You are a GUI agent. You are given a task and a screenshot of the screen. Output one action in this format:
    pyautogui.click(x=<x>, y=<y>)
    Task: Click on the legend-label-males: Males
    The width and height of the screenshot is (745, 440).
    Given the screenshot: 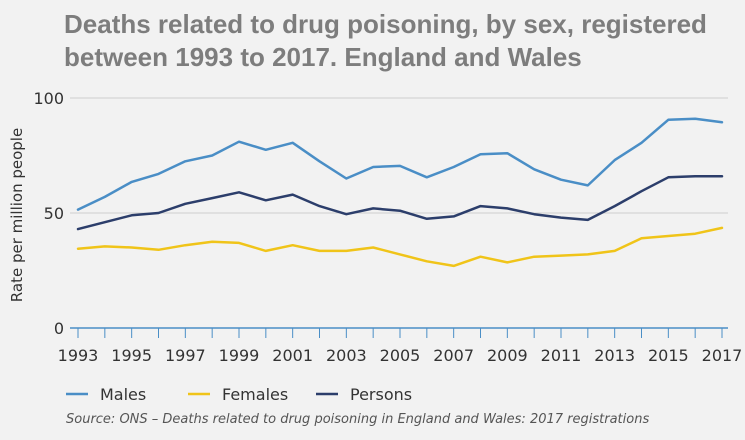 What is the action you would take?
    pyautogui.click(x=123, y=394)
    